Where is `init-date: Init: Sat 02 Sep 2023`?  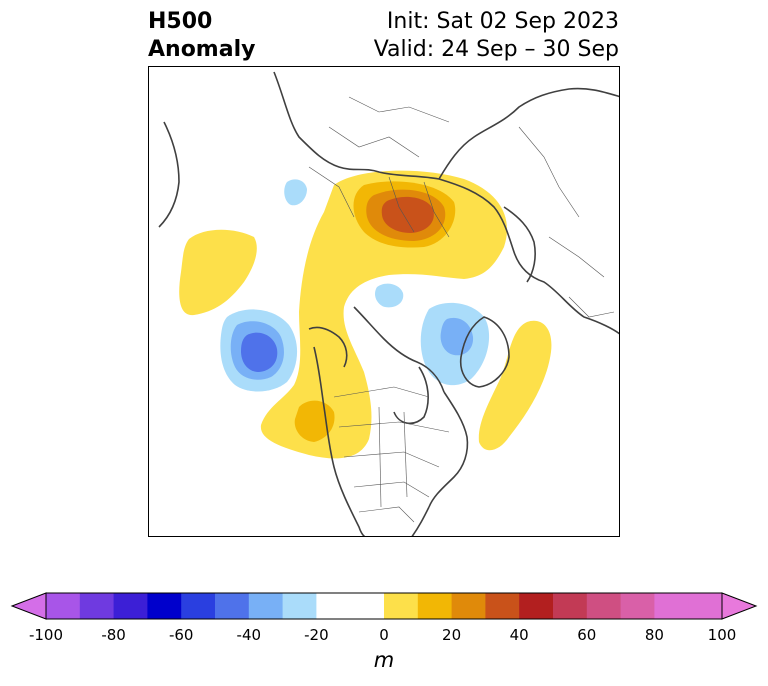 init-date: Init: Sat 02 Sep 2023 is located at coordinates (502, 21).